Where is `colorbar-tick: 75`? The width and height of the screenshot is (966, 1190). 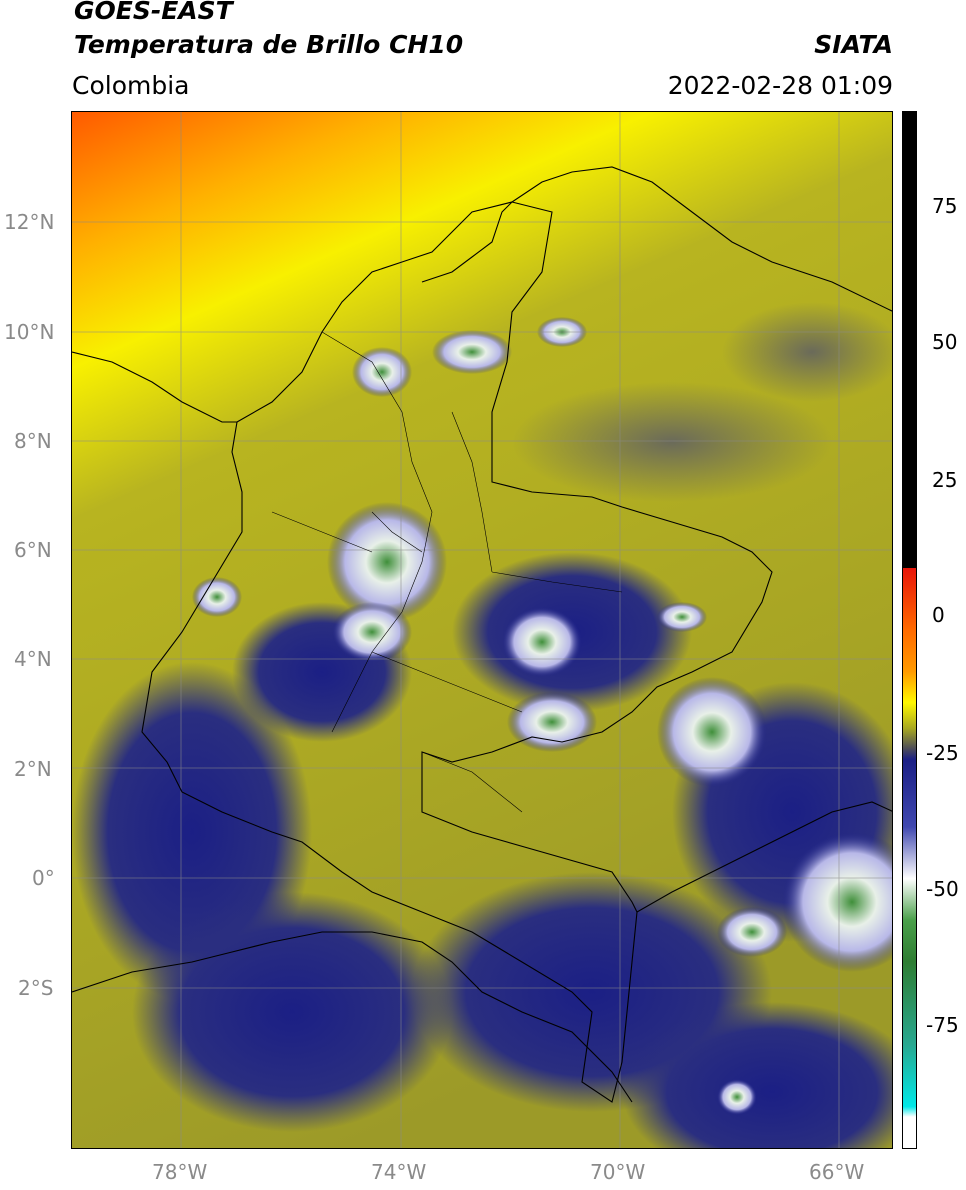 colorbar-tick: 75 is located at coordinates (945, 206).